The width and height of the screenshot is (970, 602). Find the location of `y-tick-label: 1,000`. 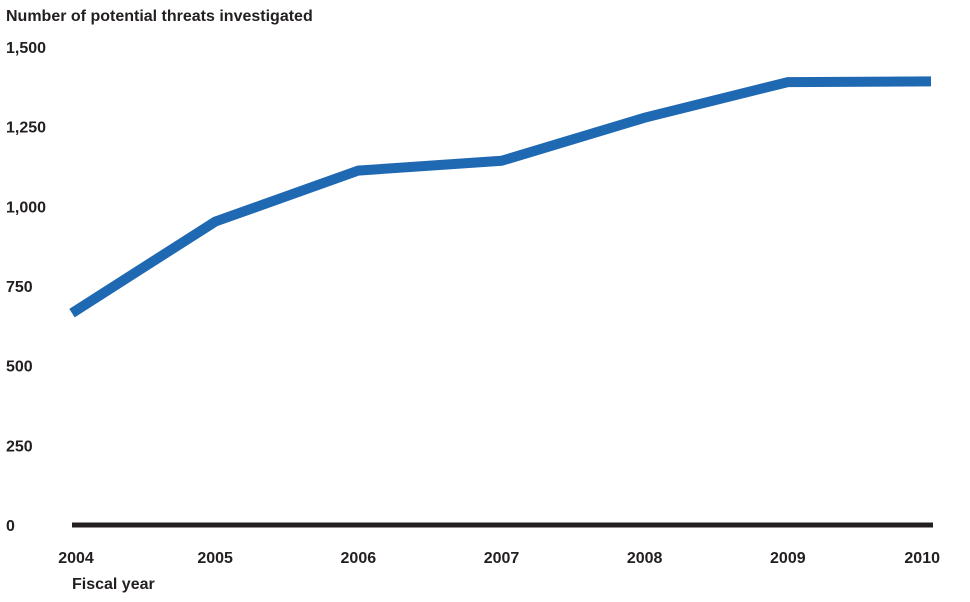

y-tick-label: 1,000 is located at coordinates (26, 207).